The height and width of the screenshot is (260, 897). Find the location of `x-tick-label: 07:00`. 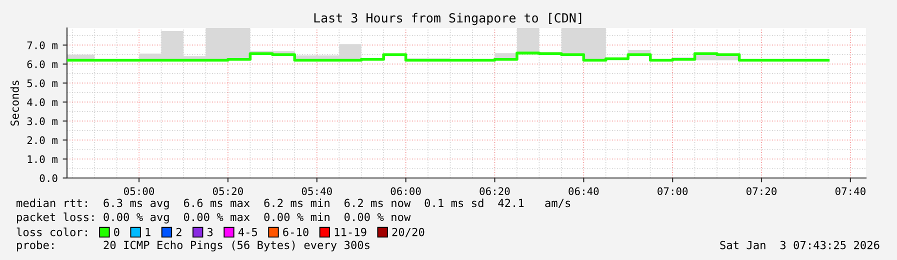

x-tick-label: 07:00 is located at coordinates (673, 191).